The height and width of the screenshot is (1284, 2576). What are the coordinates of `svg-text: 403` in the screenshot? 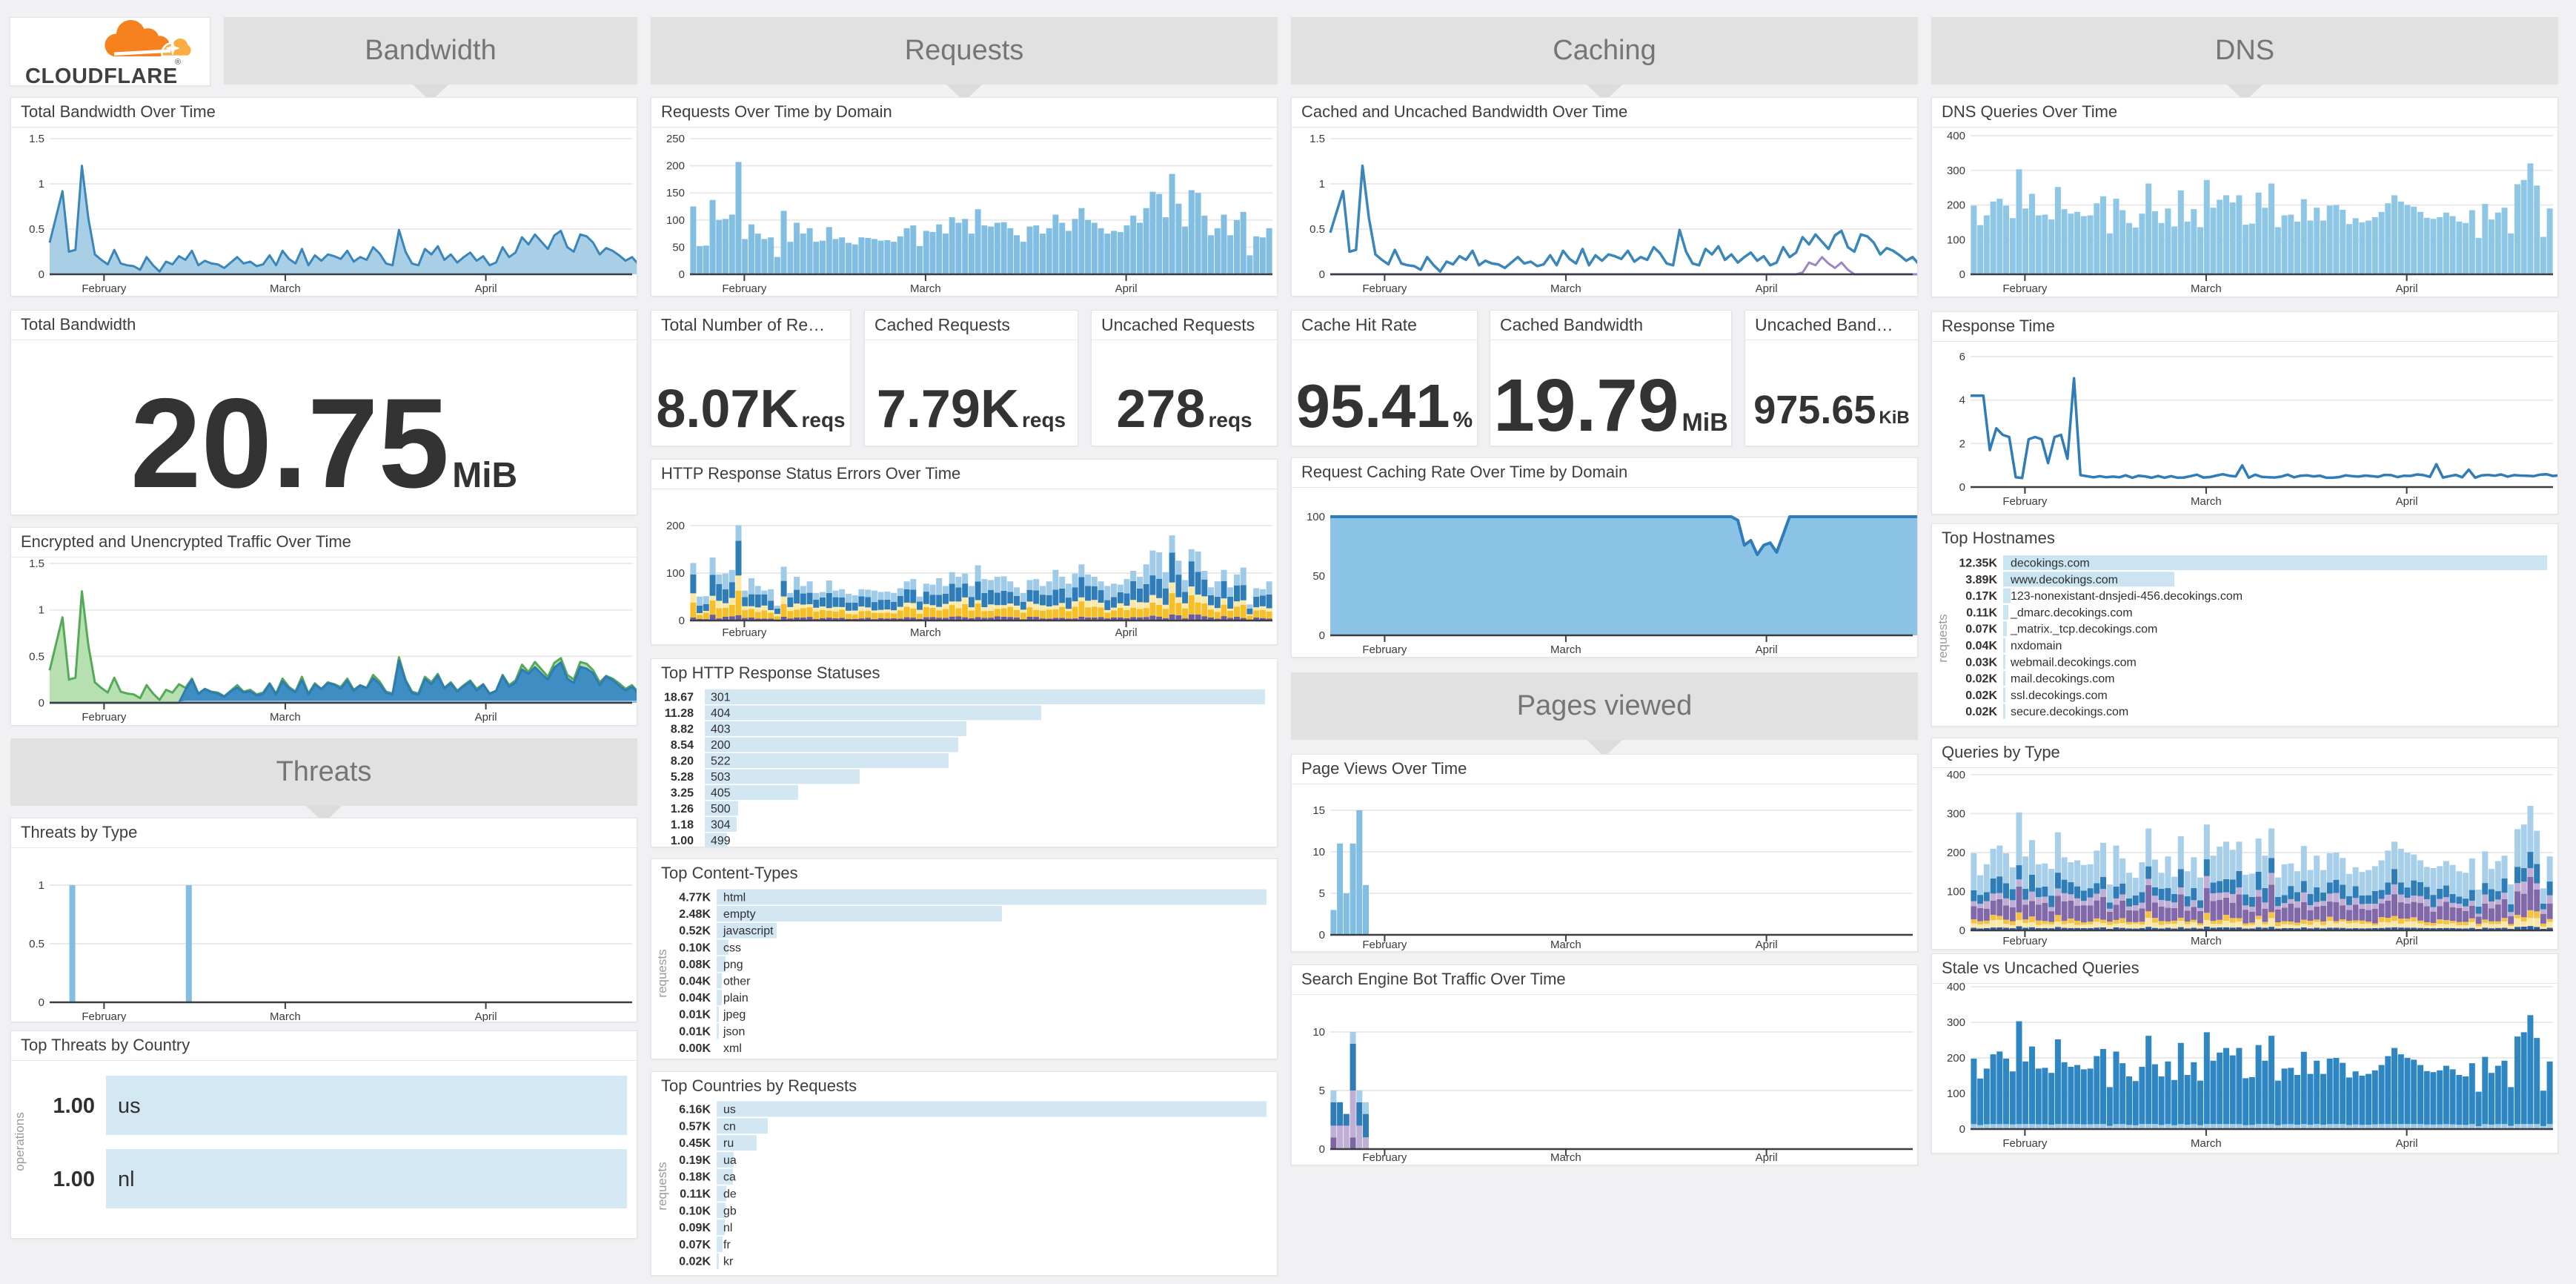 It's located at (721, 730).